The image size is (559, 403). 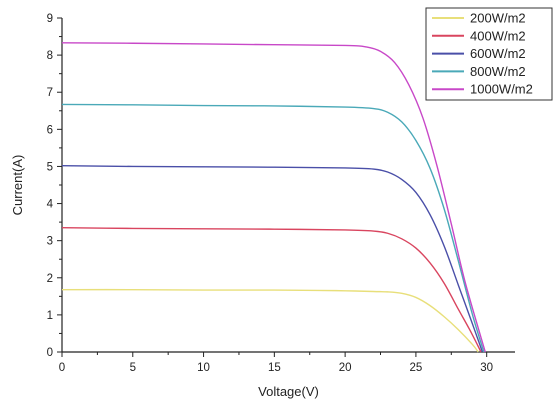 What do you see at coordinates (498, 71) in the screenshot?
I see `legend-label: 800W/m2` at bounding box center [498, 71].